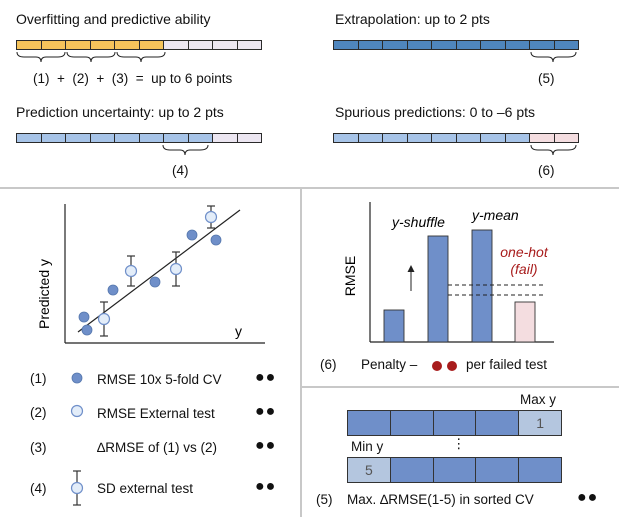 This screenshot has height=517, width=619. Describe the element at coordinates (328, 364) in the screenshot. I see `penalty-num: (6)` at that location.